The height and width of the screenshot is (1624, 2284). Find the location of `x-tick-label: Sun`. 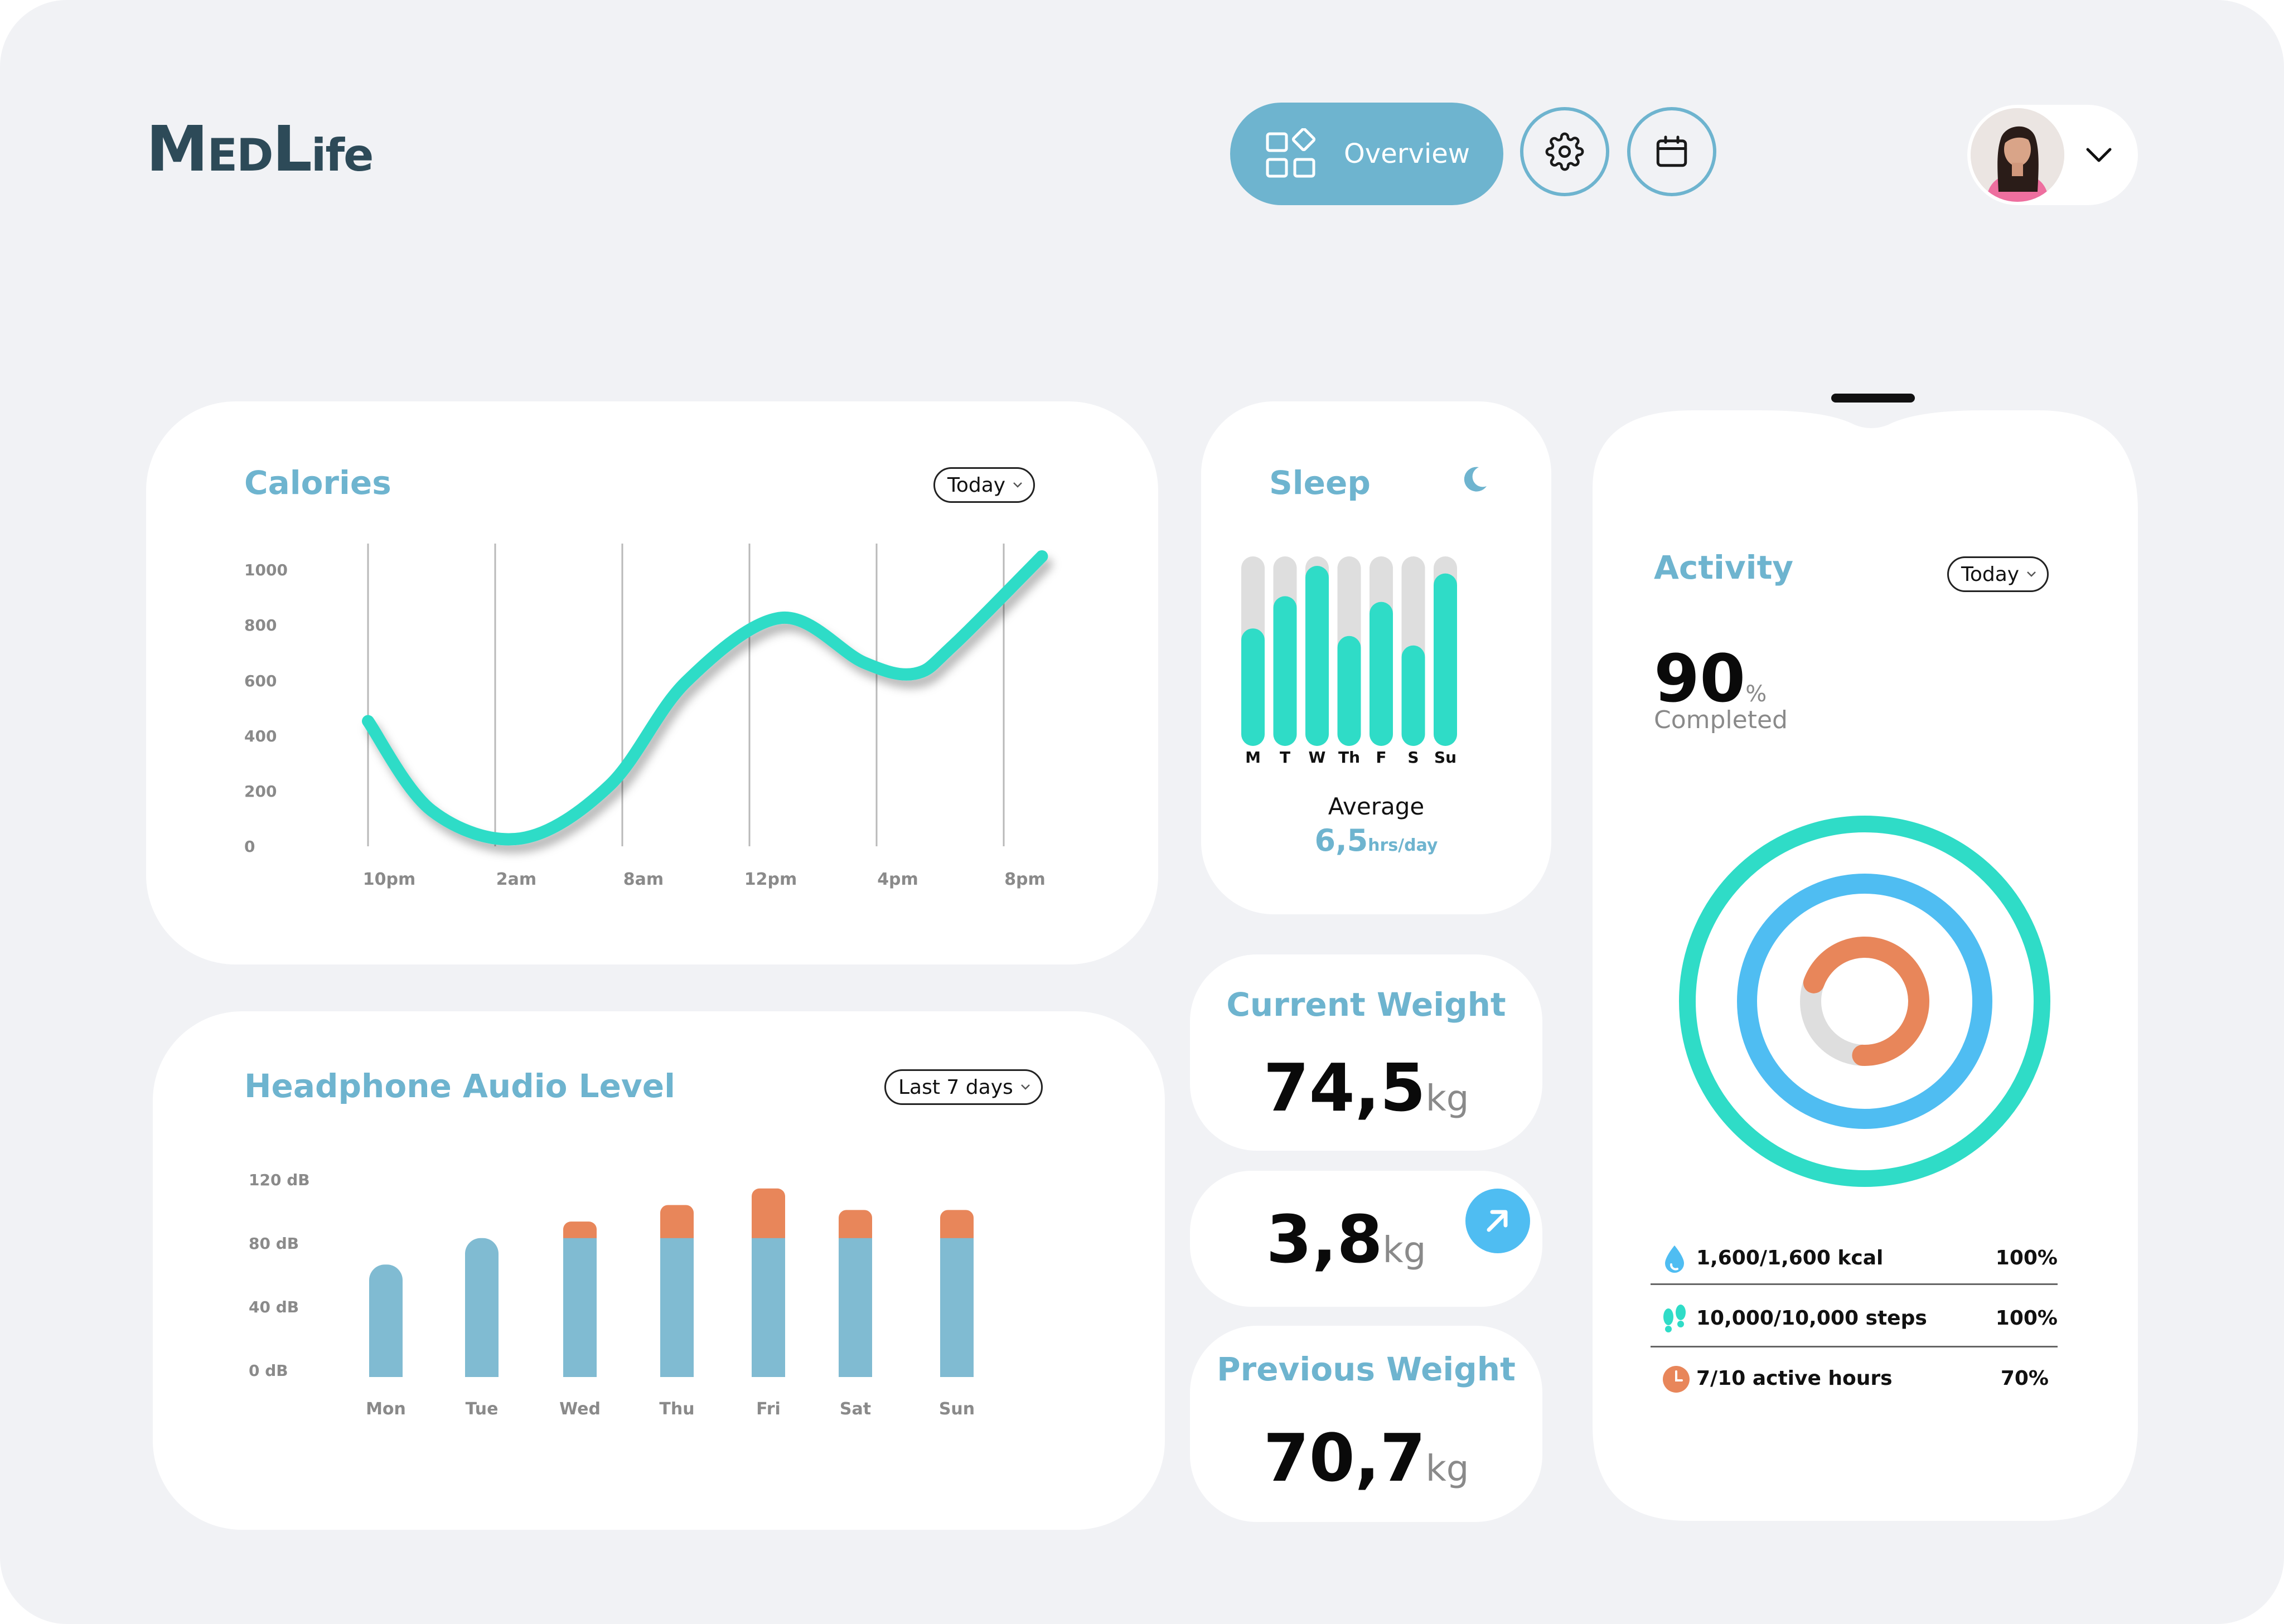

x-tick-label: Sun is located at coordinates (956, 1409).